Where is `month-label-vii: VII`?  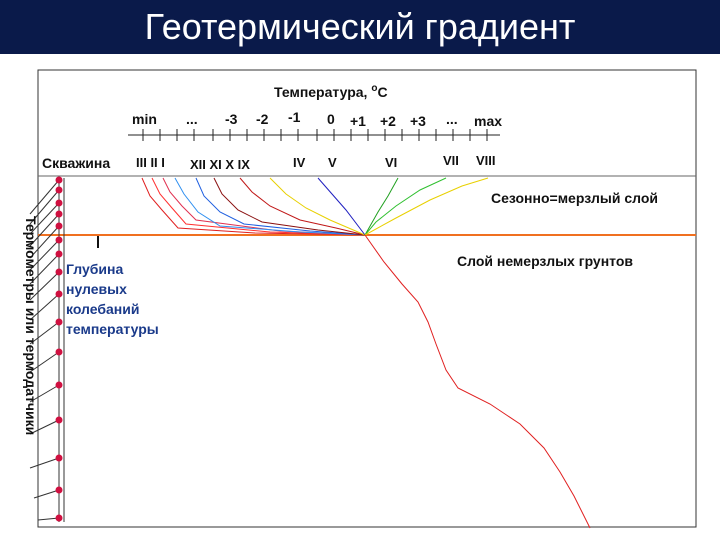
month-label-vii: VII is located at coordinates (451, 160).